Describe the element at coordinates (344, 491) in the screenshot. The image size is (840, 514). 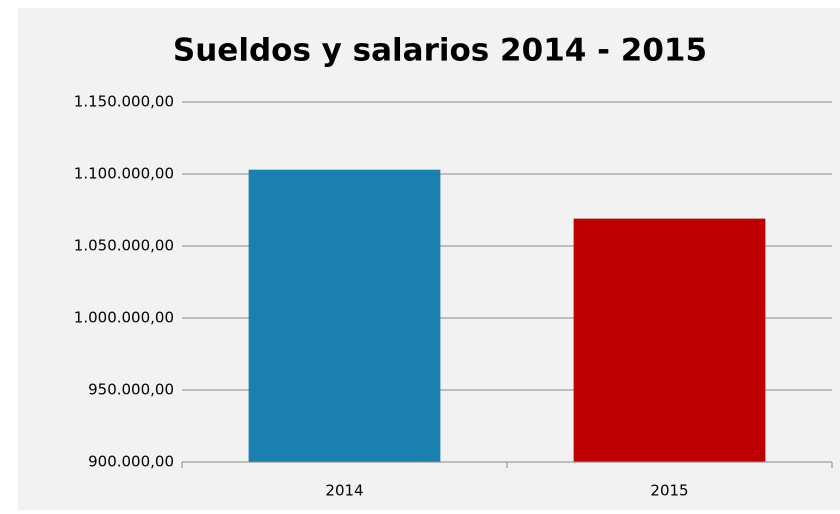
I see `x-tick-label: 2014` at that location.